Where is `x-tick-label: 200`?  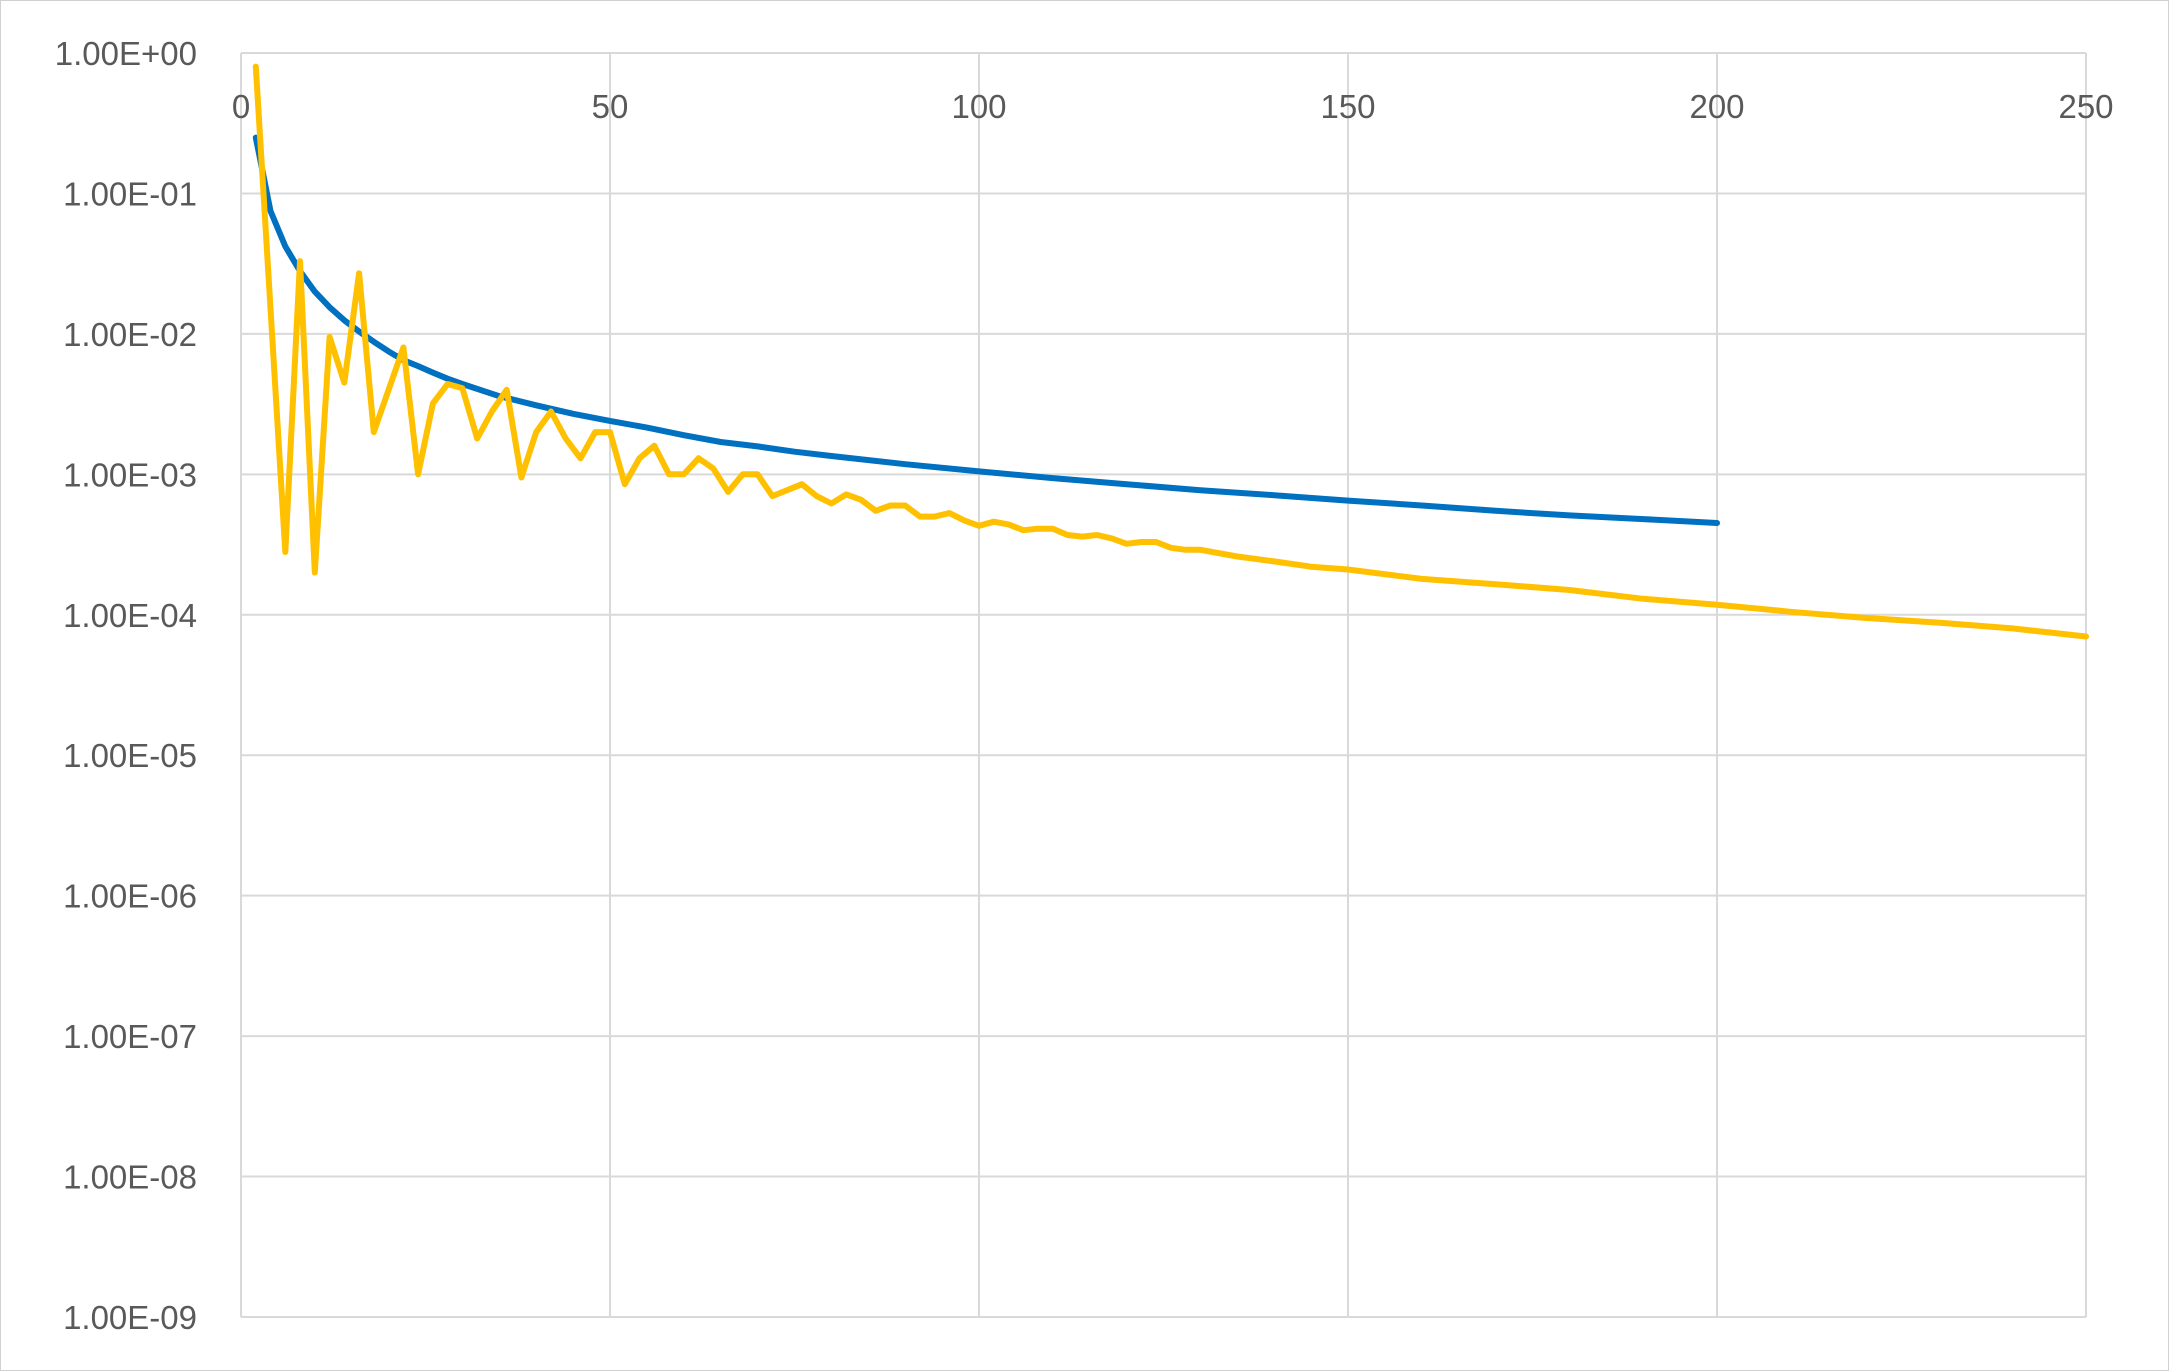
x-tick-label: 200 is located at coordinates (1716, 106).